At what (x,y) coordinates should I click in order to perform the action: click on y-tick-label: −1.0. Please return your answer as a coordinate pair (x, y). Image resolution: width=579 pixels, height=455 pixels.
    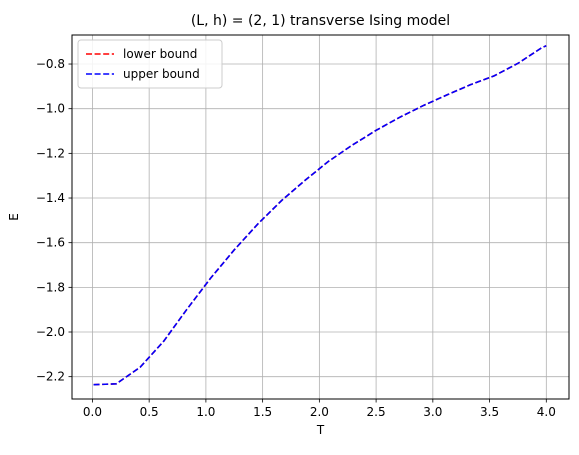
    Looking at the image, I should click on (50, 109).